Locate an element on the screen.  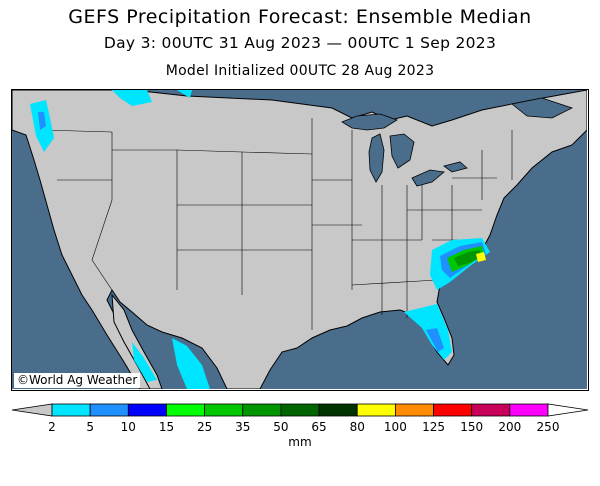
legend-min-arrow is located at coordinates (32, 410).